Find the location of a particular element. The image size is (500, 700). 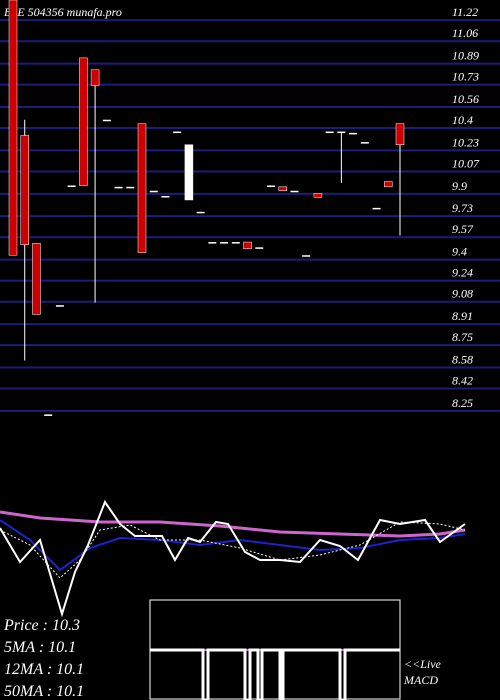

y-tick-label: 9.08 is located at coordinates (462, 294).